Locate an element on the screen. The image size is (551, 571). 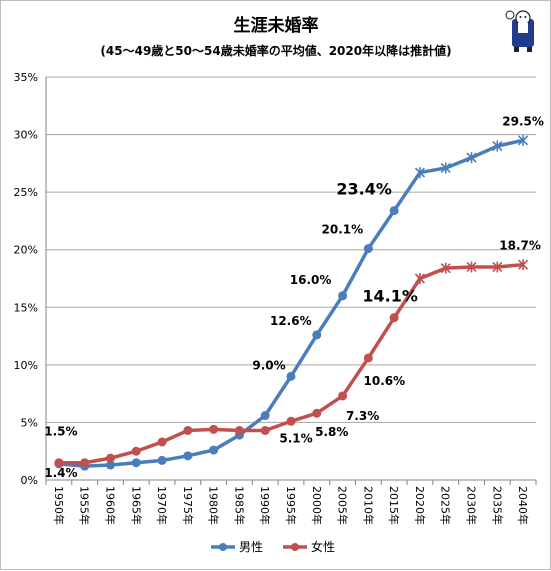
y-tick-label: 5% is located at coordinates (29, 422).